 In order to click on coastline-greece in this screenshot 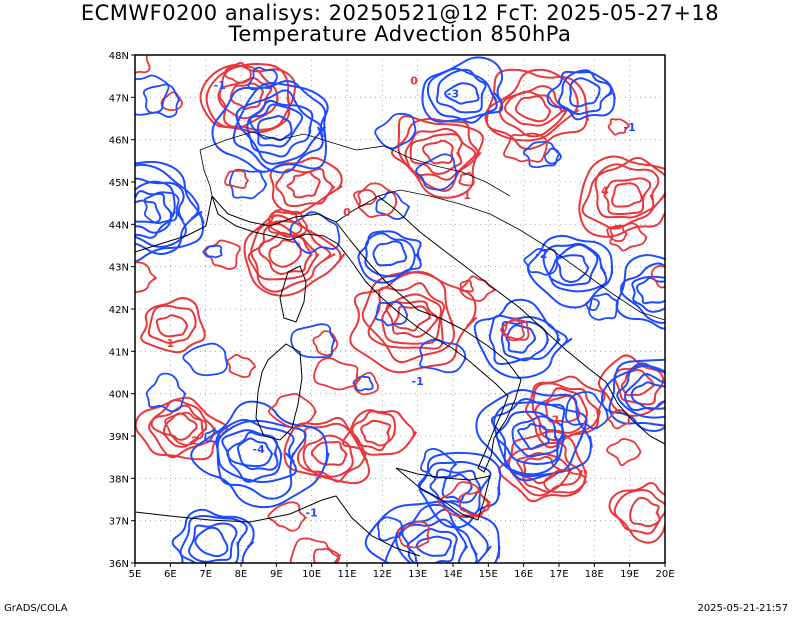, I will do `click(635, 413)`.